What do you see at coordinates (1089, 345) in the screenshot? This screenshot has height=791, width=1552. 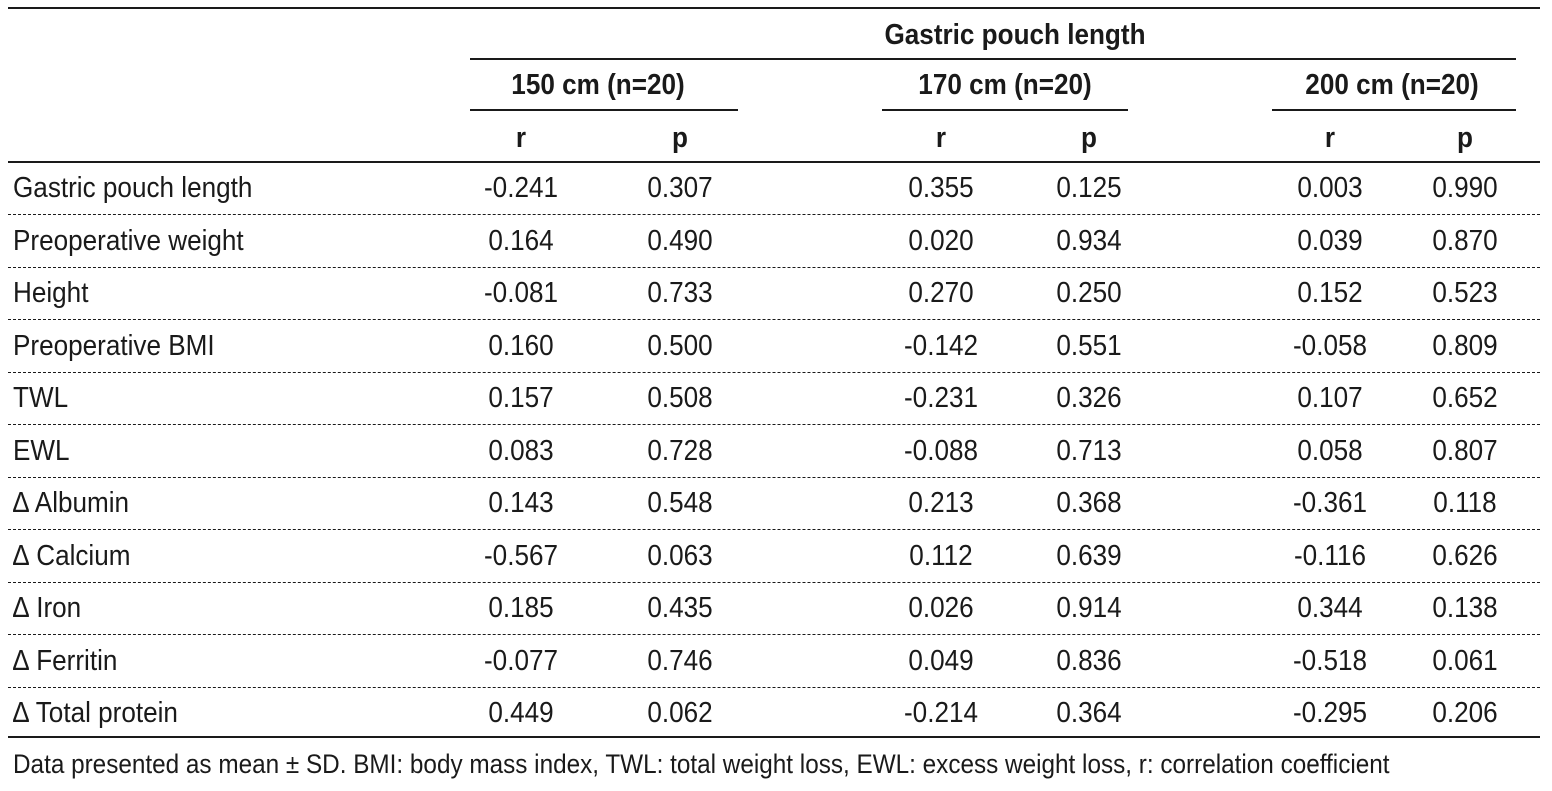 I see `table-cell: 0.551` at bounding box center [1089, 345].